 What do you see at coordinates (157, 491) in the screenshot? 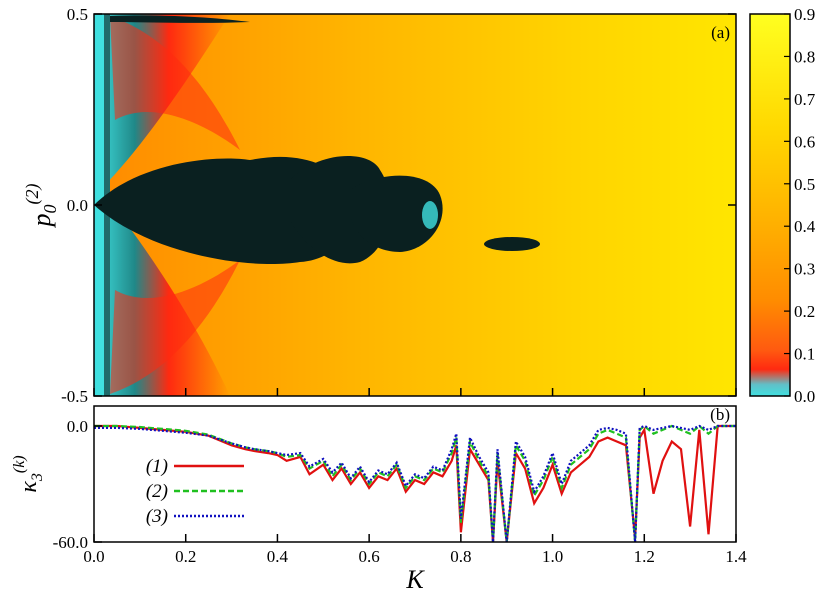
I see `legend-label: (2)` at bounding box center [157, 491].